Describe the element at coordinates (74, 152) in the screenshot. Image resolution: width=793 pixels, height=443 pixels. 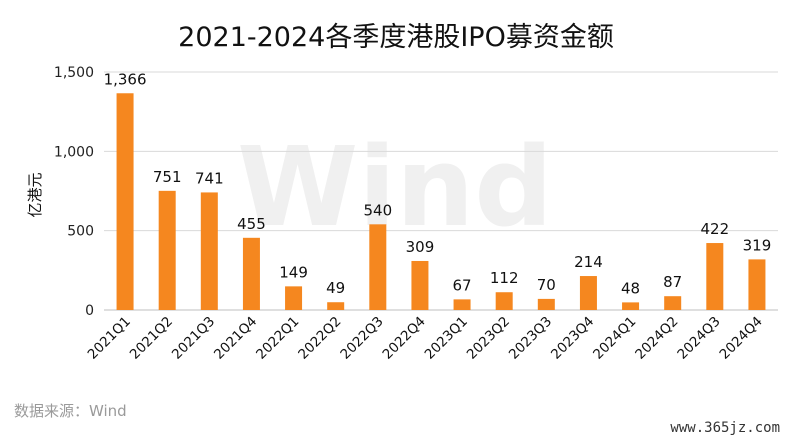
I see `y-tick-label: 1,000` at that location.